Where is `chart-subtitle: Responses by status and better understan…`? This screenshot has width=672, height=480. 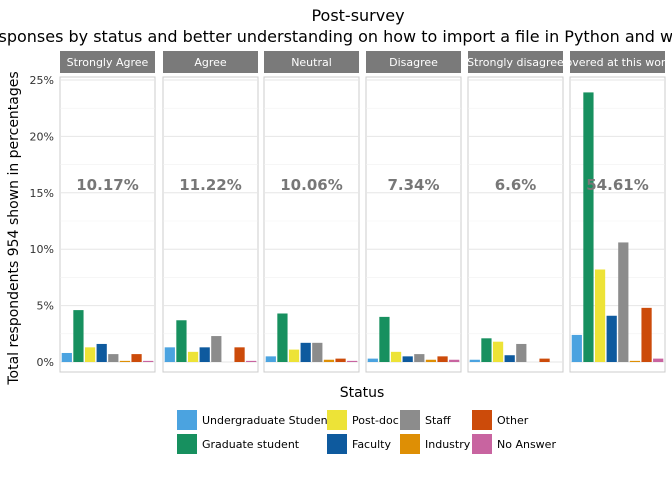 chart-subtitle: Responses by status and better understan… is located at coordinates (336, 36).